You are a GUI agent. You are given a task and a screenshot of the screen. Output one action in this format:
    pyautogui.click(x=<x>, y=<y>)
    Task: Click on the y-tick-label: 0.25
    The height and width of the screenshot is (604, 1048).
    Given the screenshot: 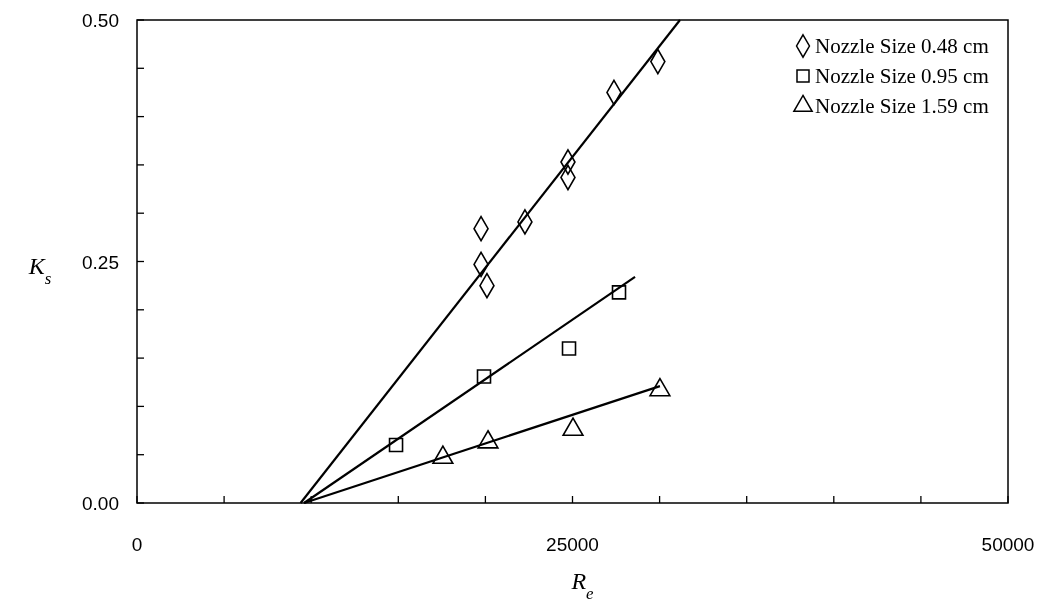 What is the action you would take?
    pyautogui.click(x=100, y=262)
    